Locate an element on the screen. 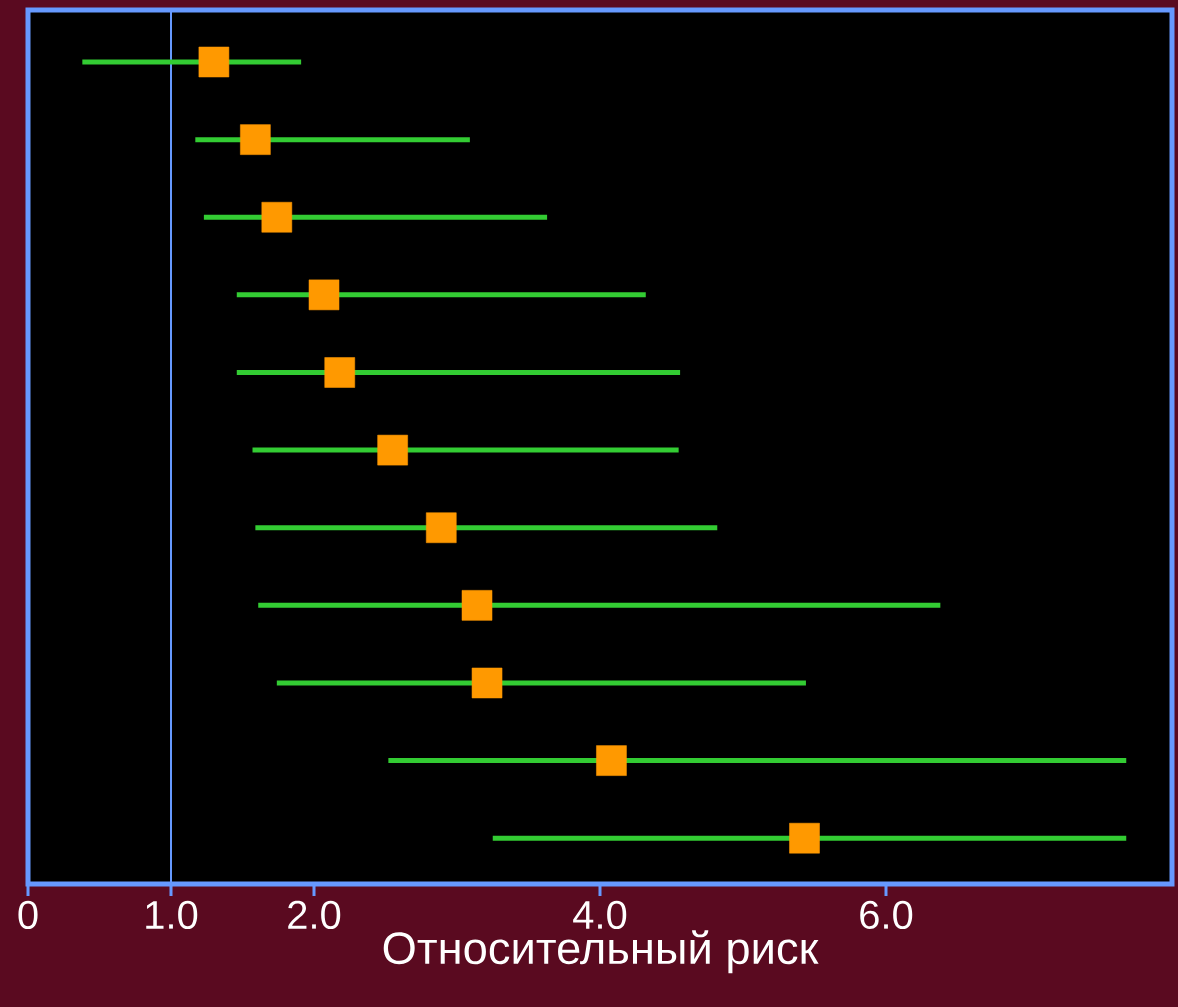 This screenshot has width=1178, height=1007. x-tick-label: 1.0 is located at coordinates (172, 915).